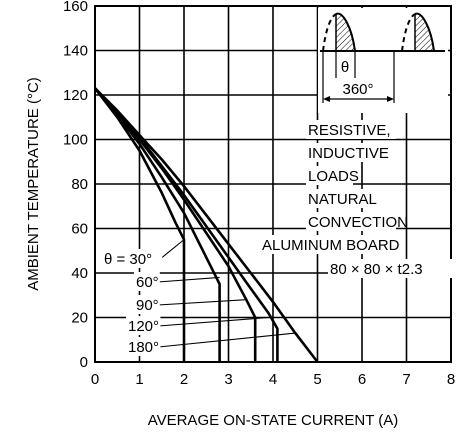  Describe the element at coordinates (390, 99) in the screenshot. I see `period-arrow-right-head` at that location.